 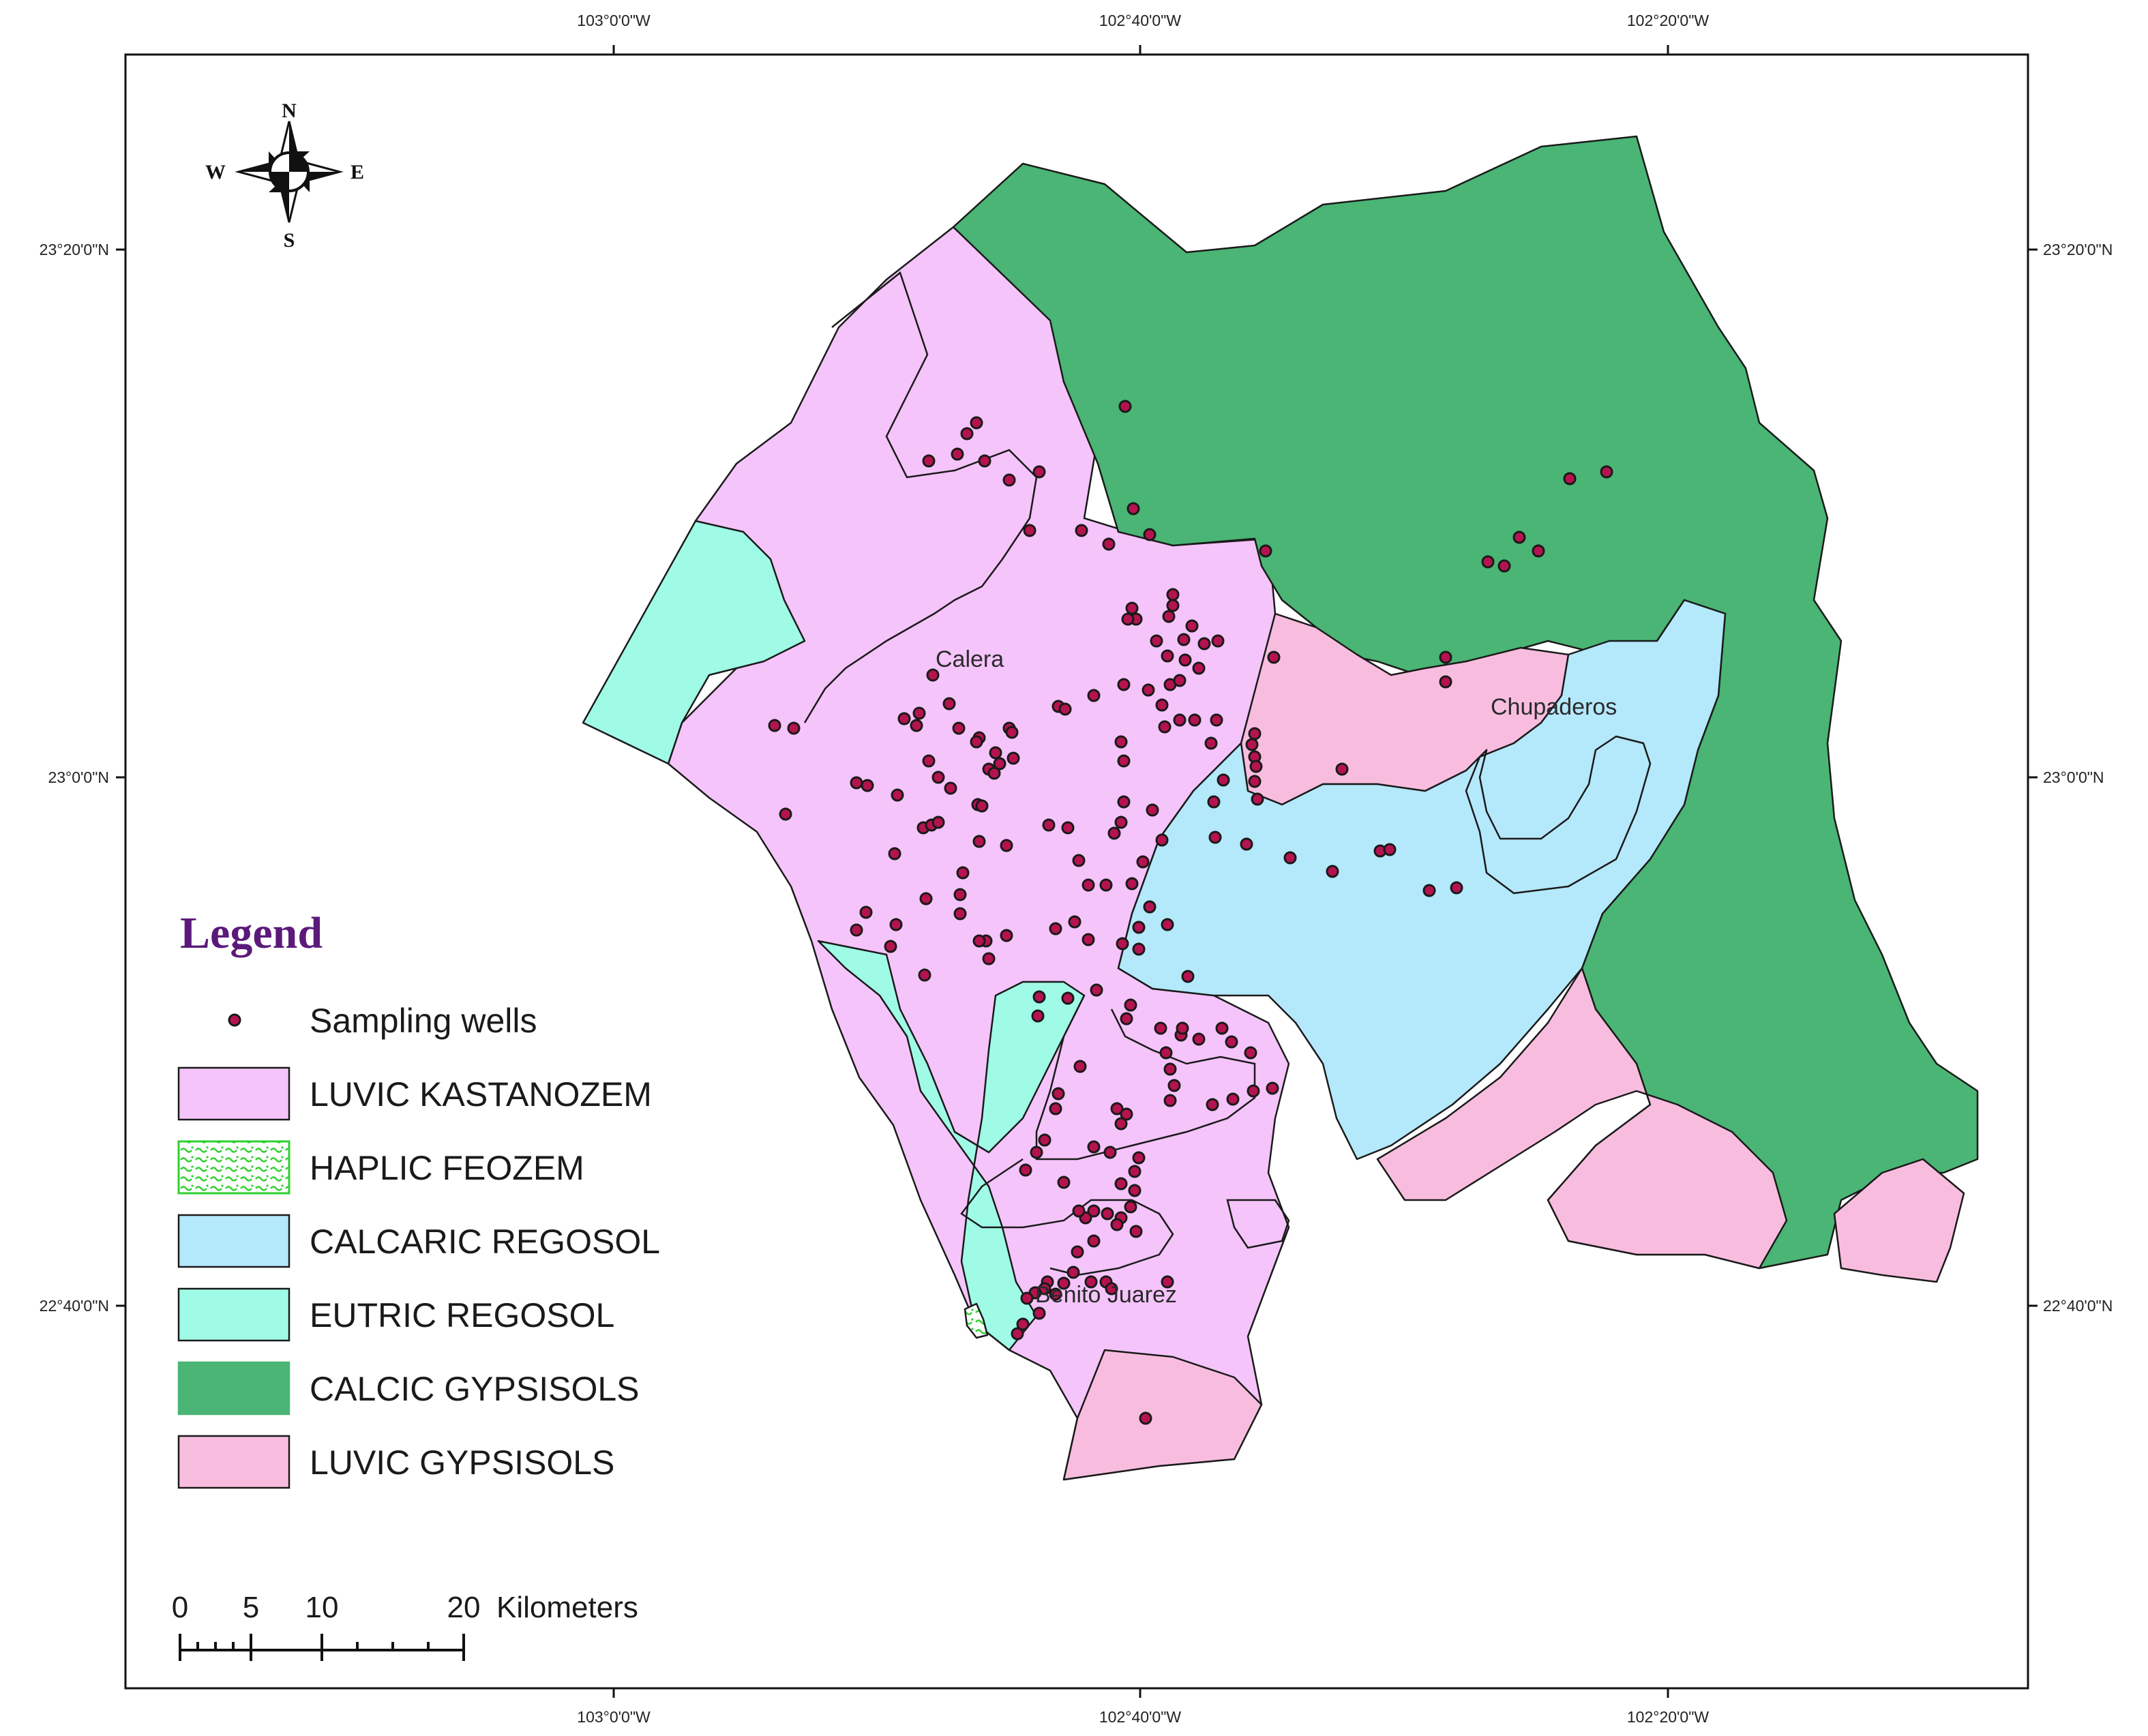 What do you see at coordinates (970, 659) in the screenshot?
I see `place-label-calera: Calera` at bounding box center [970, 659].